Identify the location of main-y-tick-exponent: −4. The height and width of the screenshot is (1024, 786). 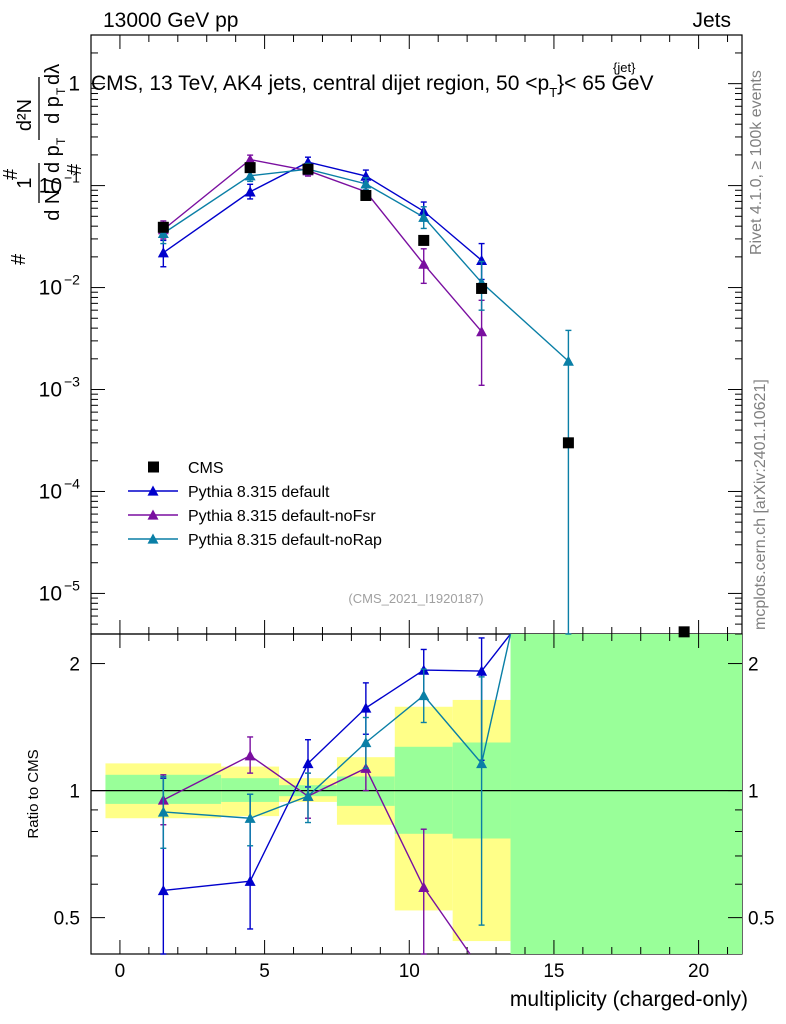
(72, 483).